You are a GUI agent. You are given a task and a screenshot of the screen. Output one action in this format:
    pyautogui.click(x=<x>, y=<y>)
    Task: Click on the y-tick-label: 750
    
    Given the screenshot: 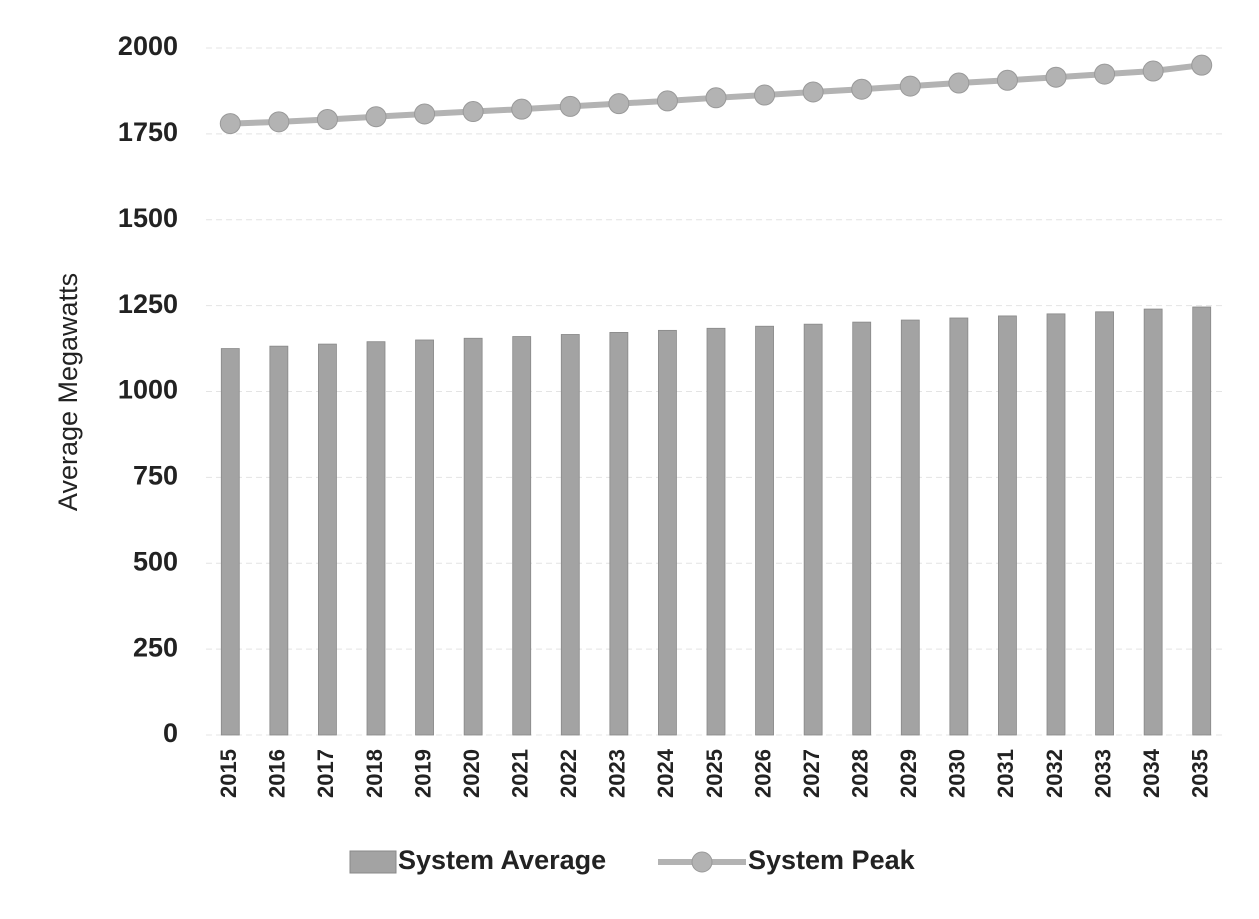 What is the action you would take?
    pyautogui.click(x=155, y=476)
    